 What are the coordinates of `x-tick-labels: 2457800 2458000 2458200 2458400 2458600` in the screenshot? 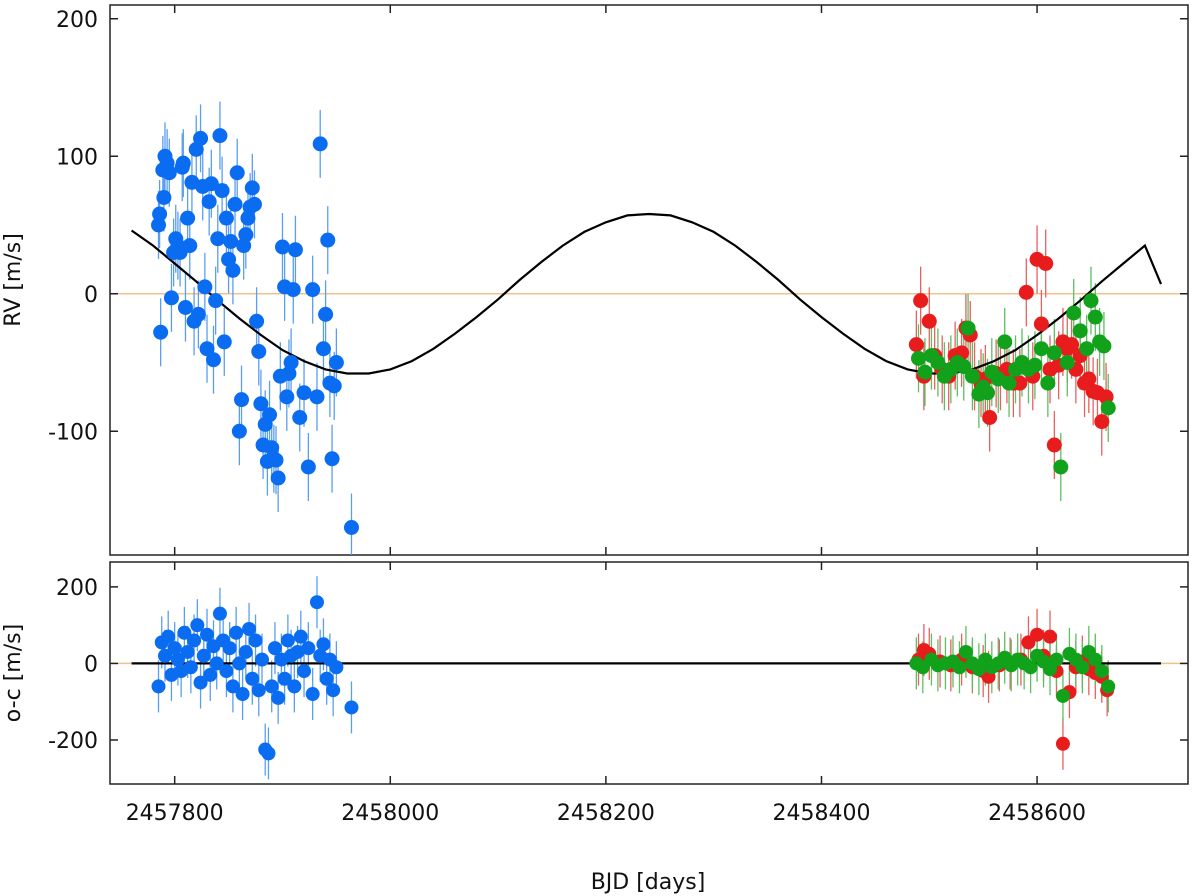 It's located at (606, 813).